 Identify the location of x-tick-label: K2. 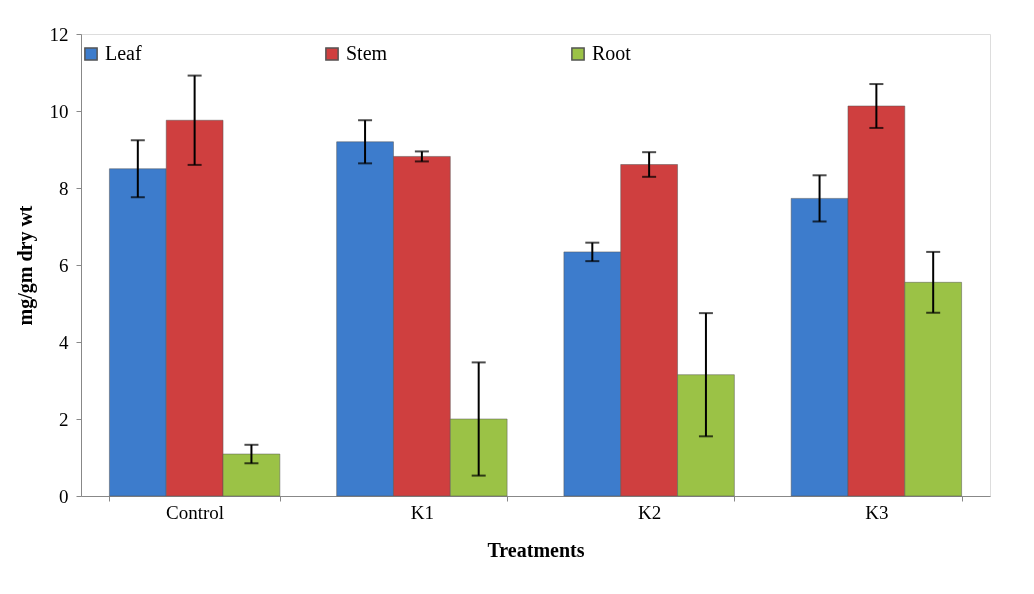
(650, 512).